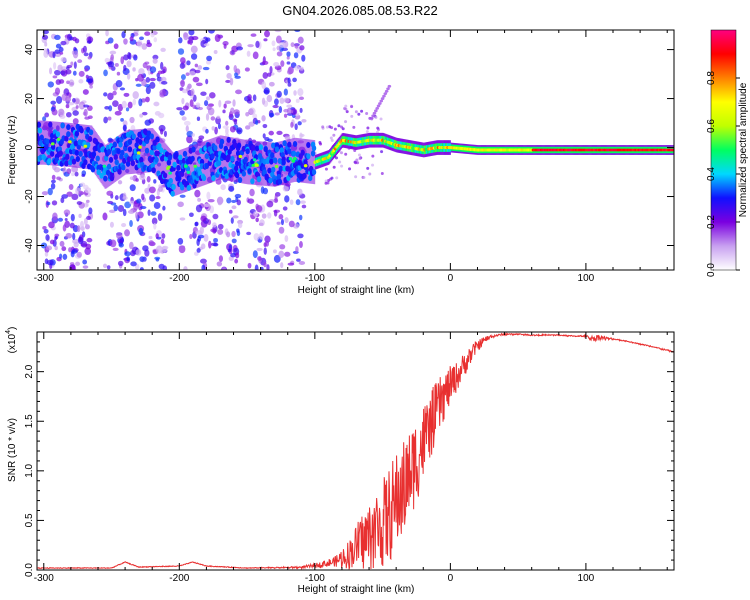 Image resolution: width=750 pixels, height=600 pixels. I want to click on x-tick-label: 100, so click(586, 278).